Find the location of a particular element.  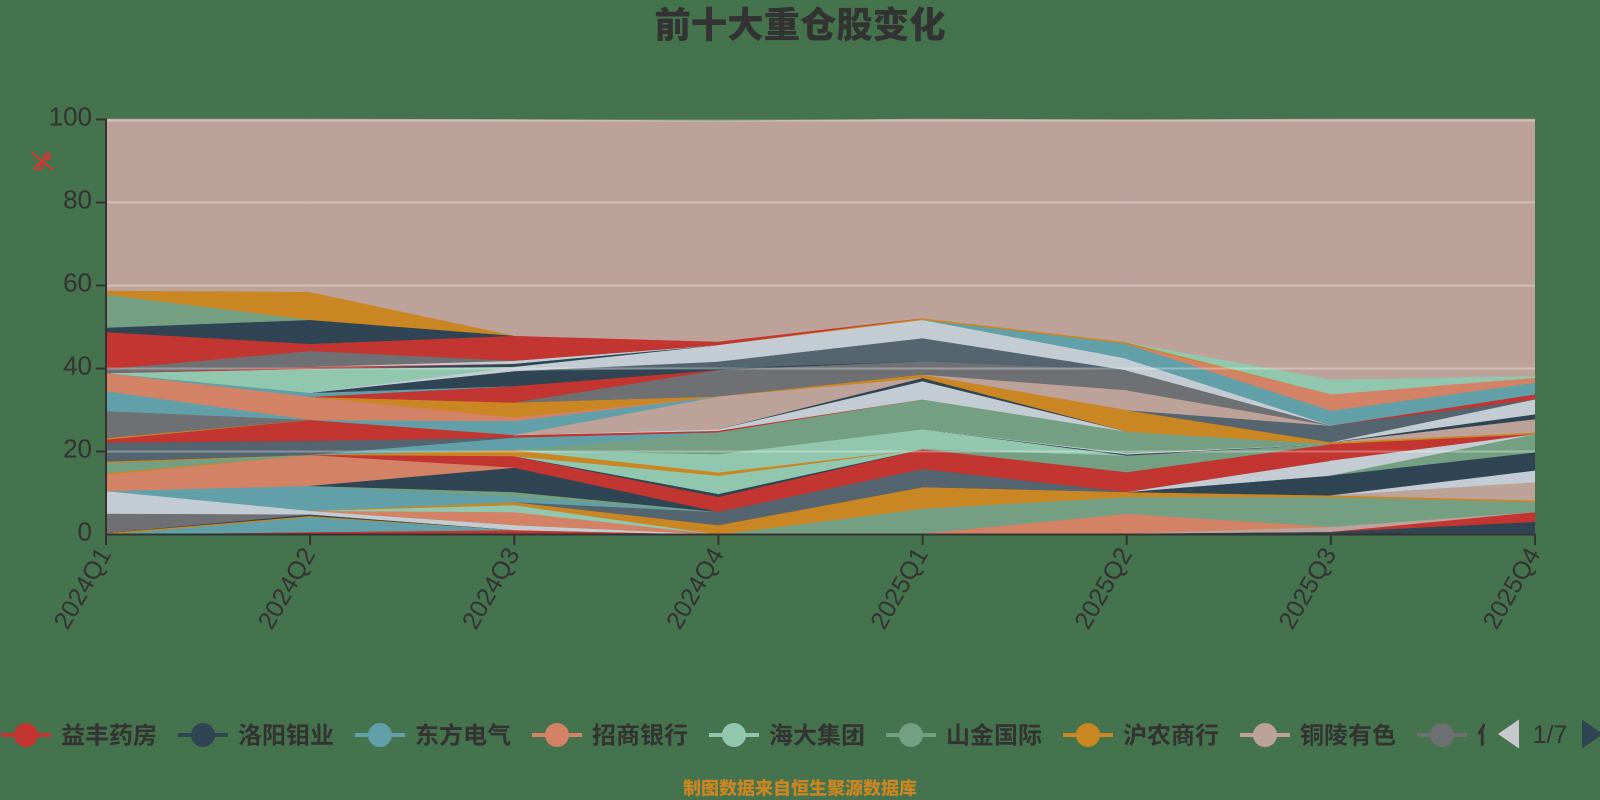

svg-text: 40 is located at coordinates (77, 366).